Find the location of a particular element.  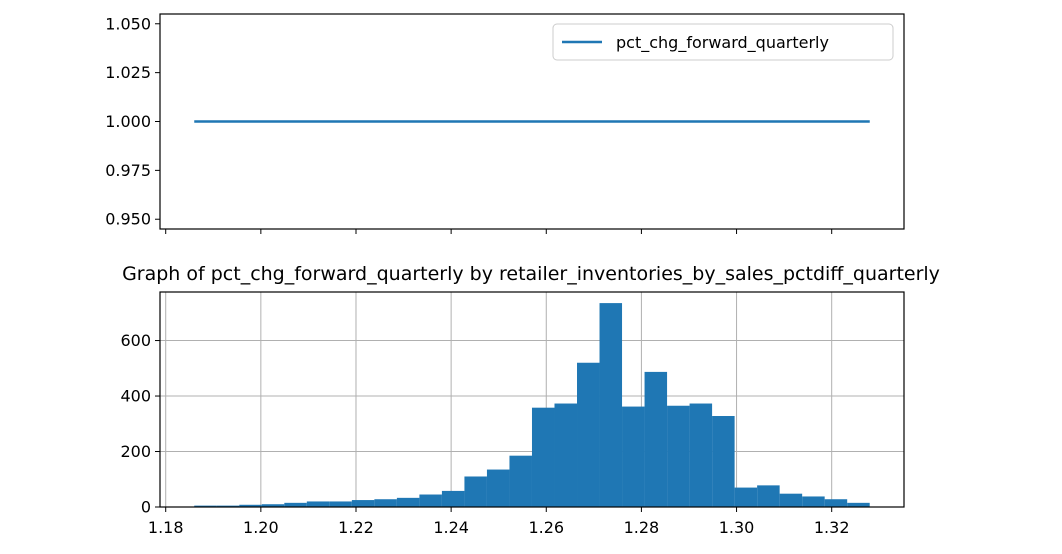

legend-entry-label: pct_chg_forward_quarterly is located at coordinates (722, 43).